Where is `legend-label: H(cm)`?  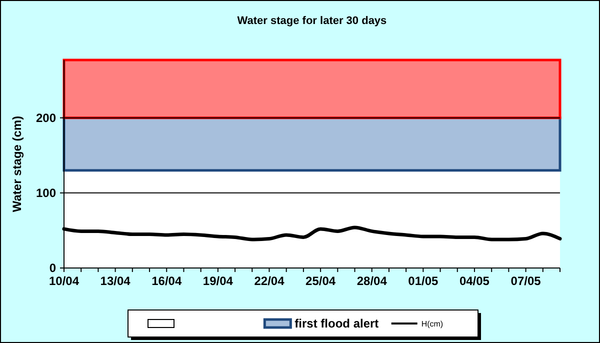 legend-label: H(cm) is located at coordinates (432, 323).